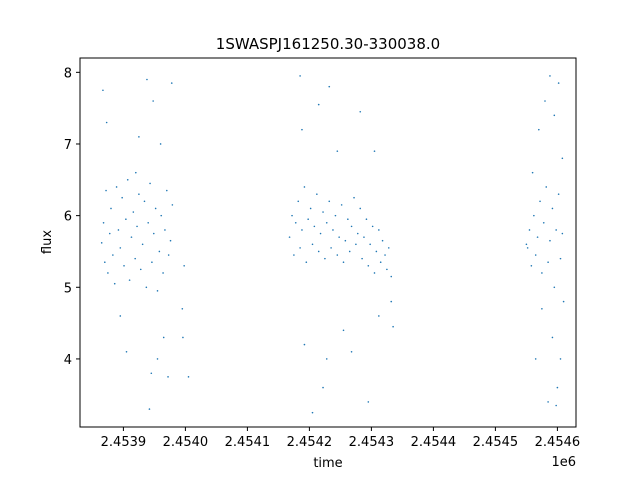 The height and width of the screenshot is (480, 640). Describe the element at coordinates (434, 442) in the screenshot. I see `x-tick-label: 2.4544` at that location.